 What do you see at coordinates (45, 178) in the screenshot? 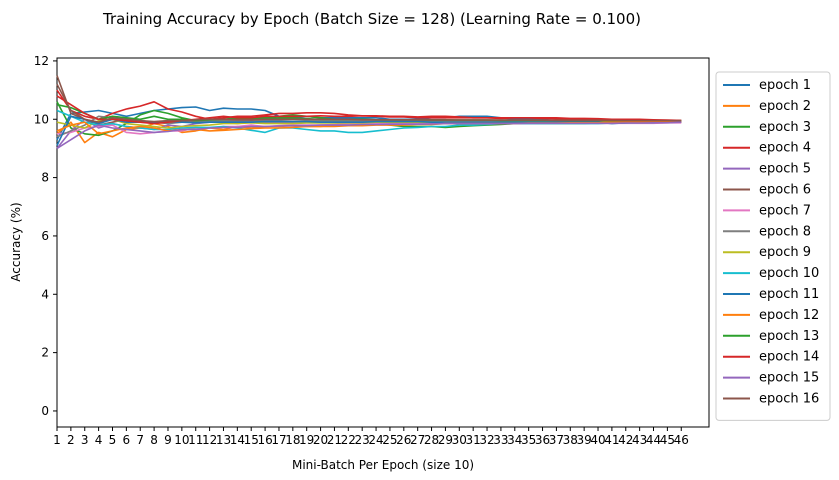
I see `y-tick-label: 8` at bounding box center [45, 178].